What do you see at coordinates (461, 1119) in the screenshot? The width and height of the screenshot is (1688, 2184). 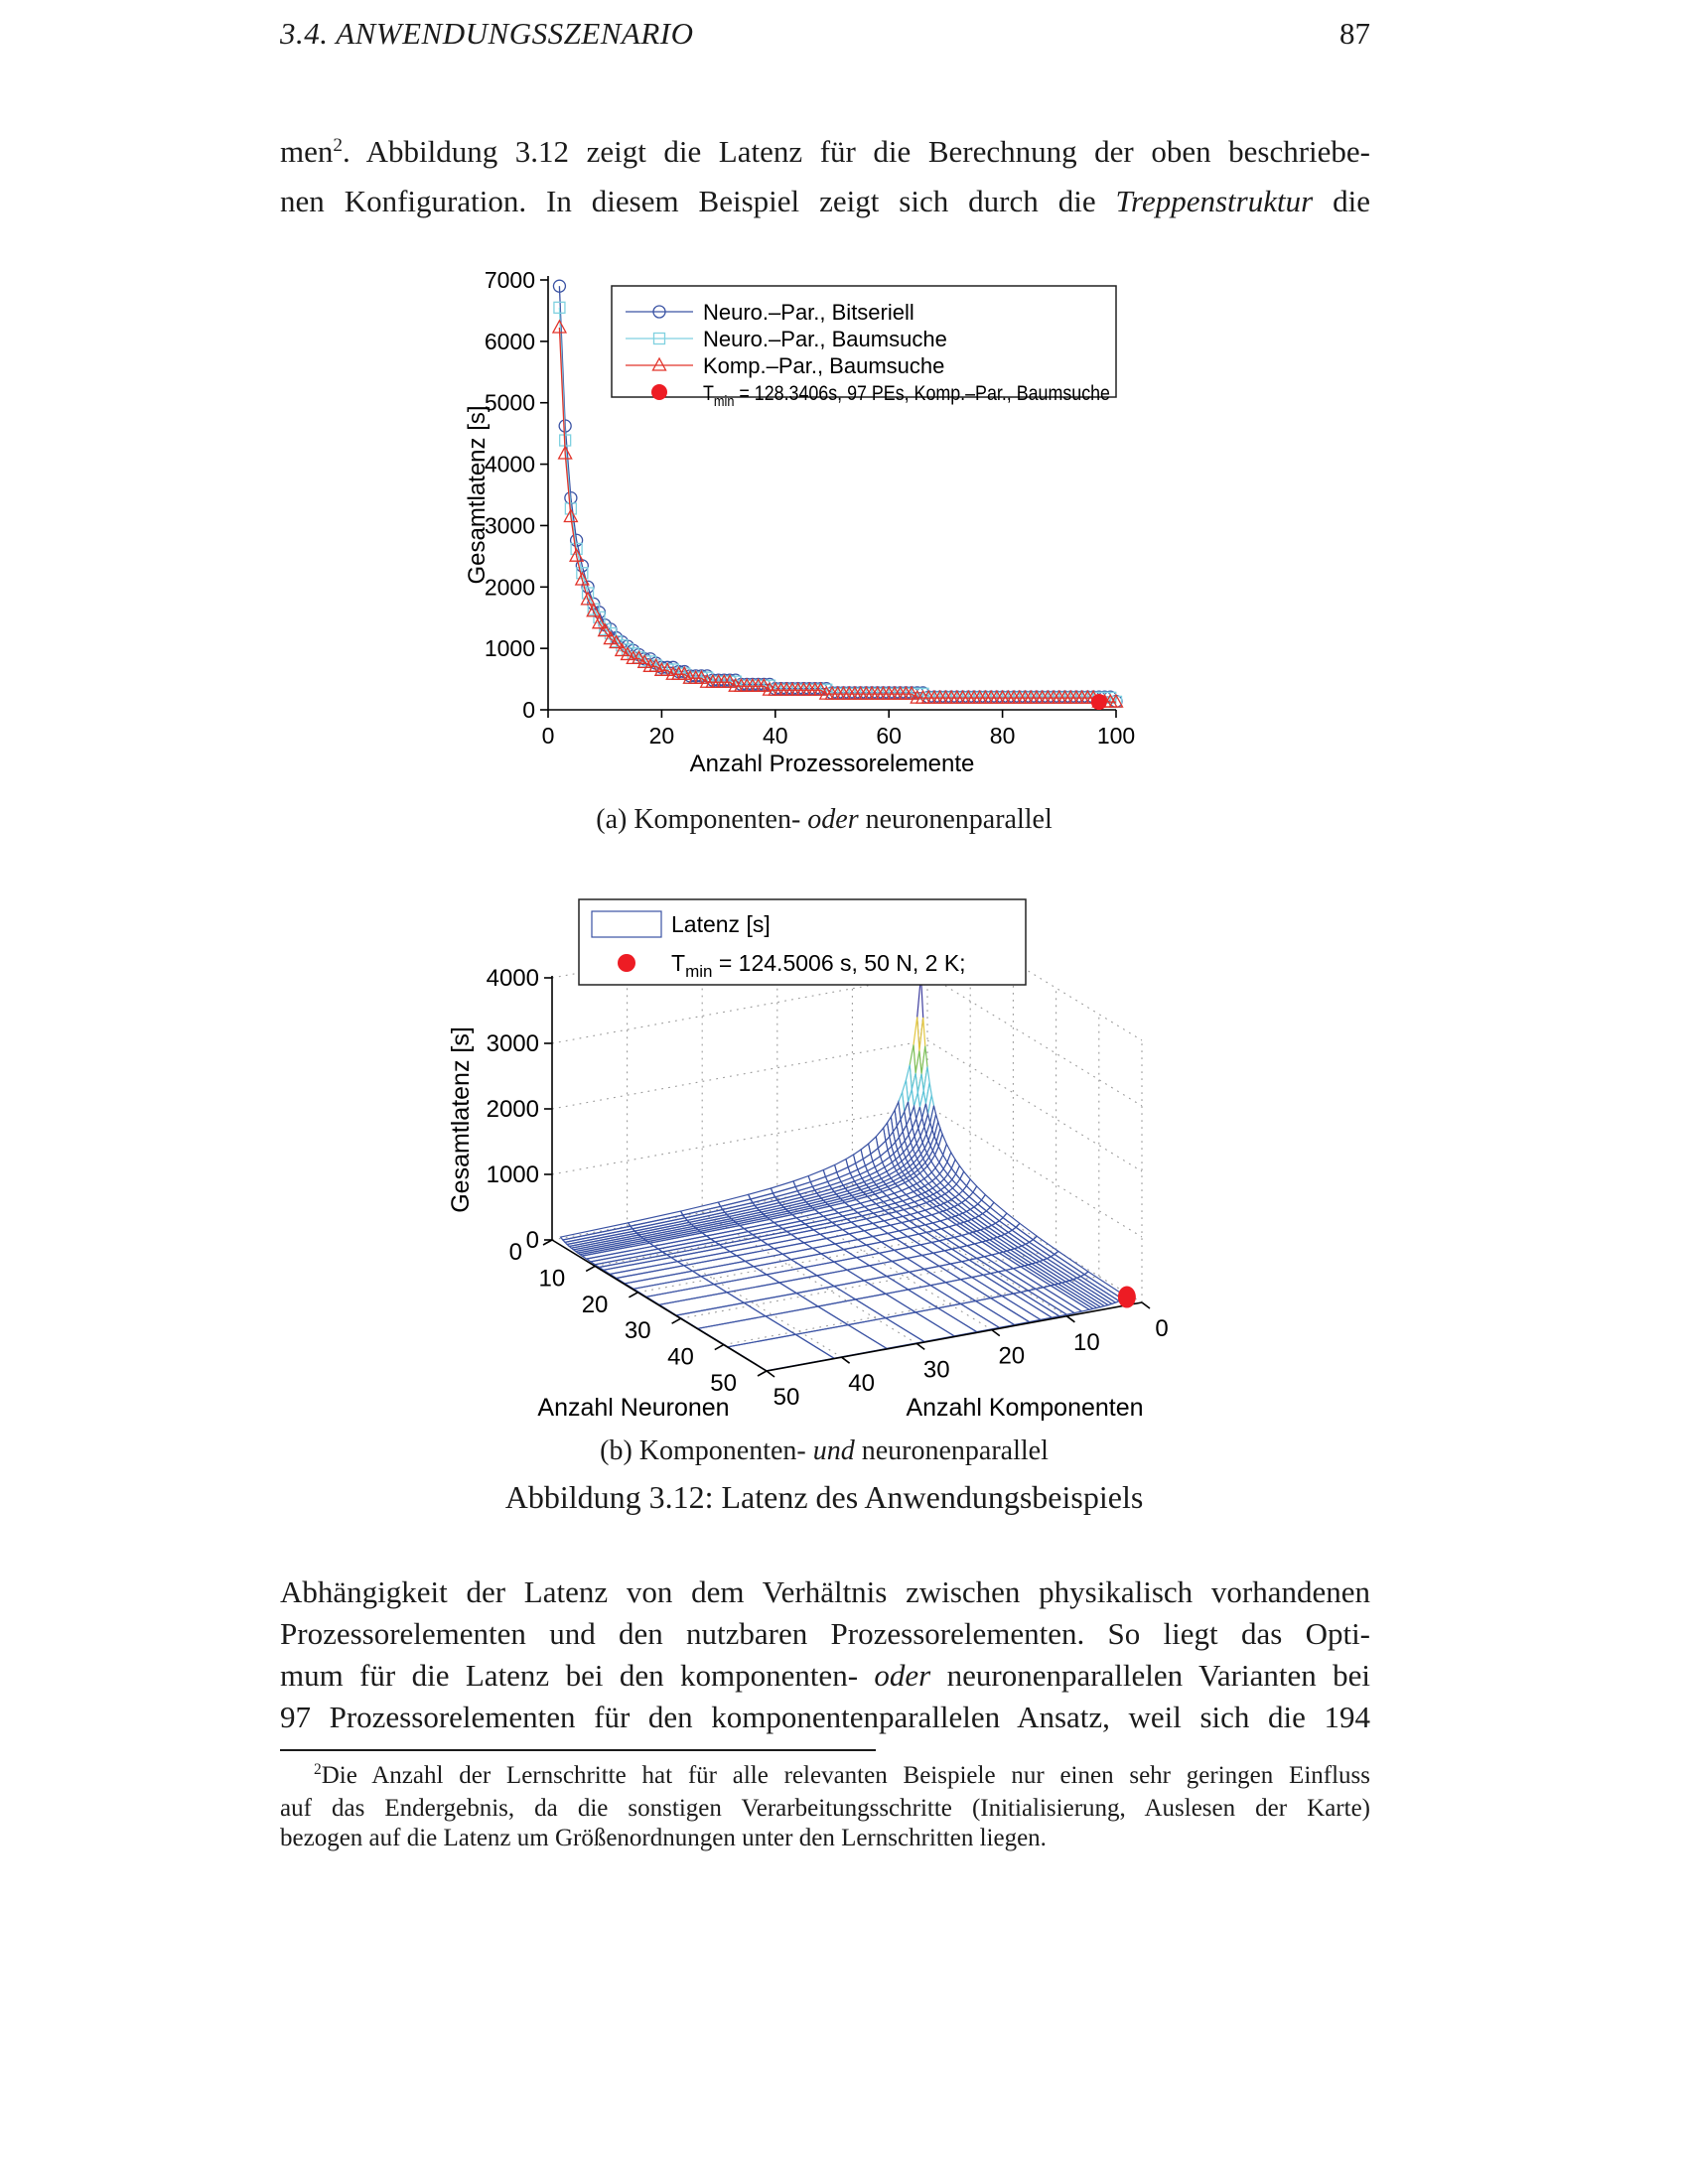 I see `z-axis-label-b: Gesamtlatenz [s]` at bounding box center [461, 1119].